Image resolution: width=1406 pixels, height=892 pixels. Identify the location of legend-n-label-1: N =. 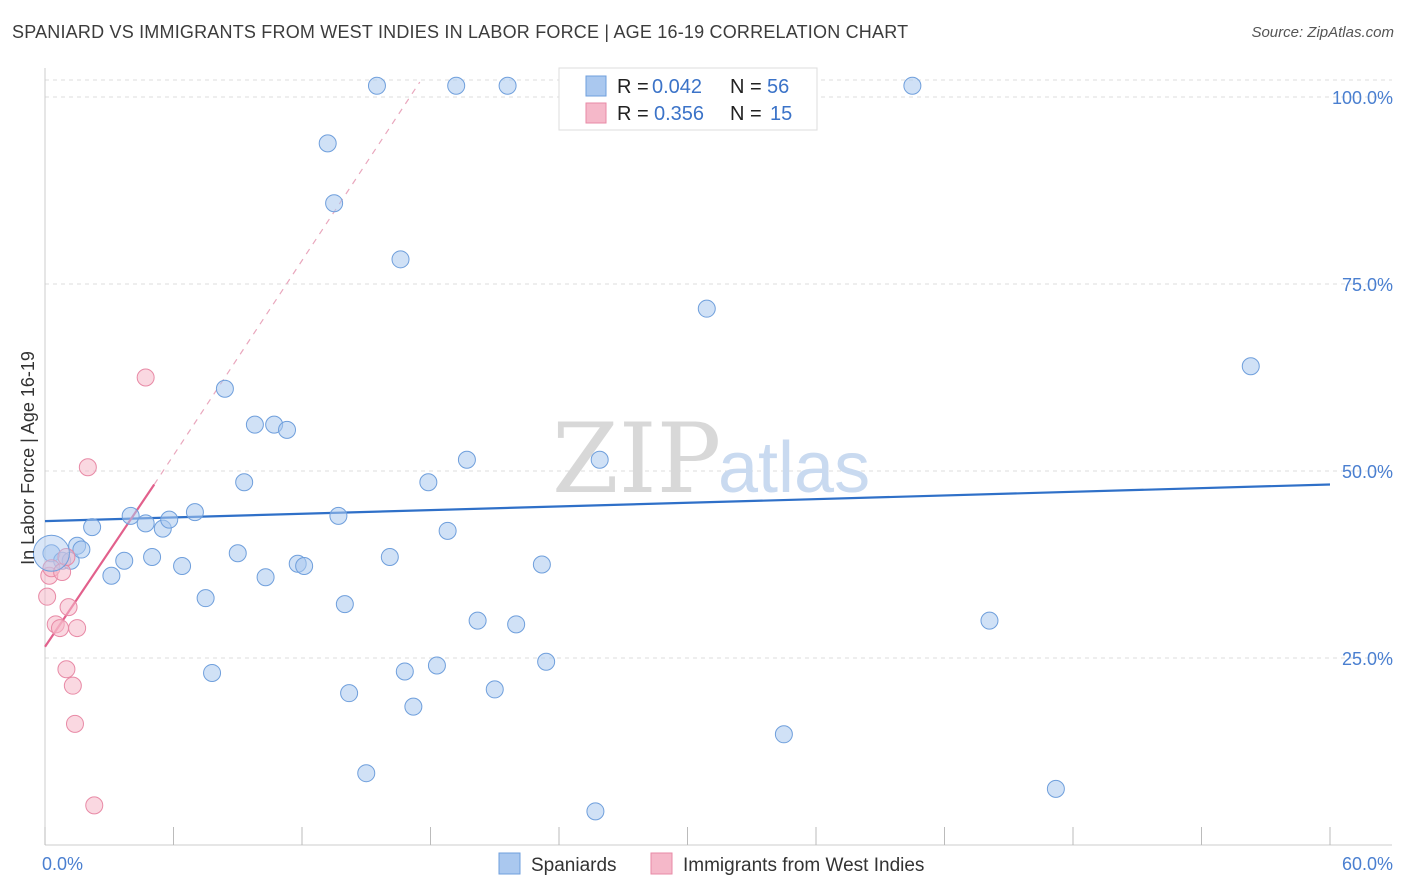
(746, 87).